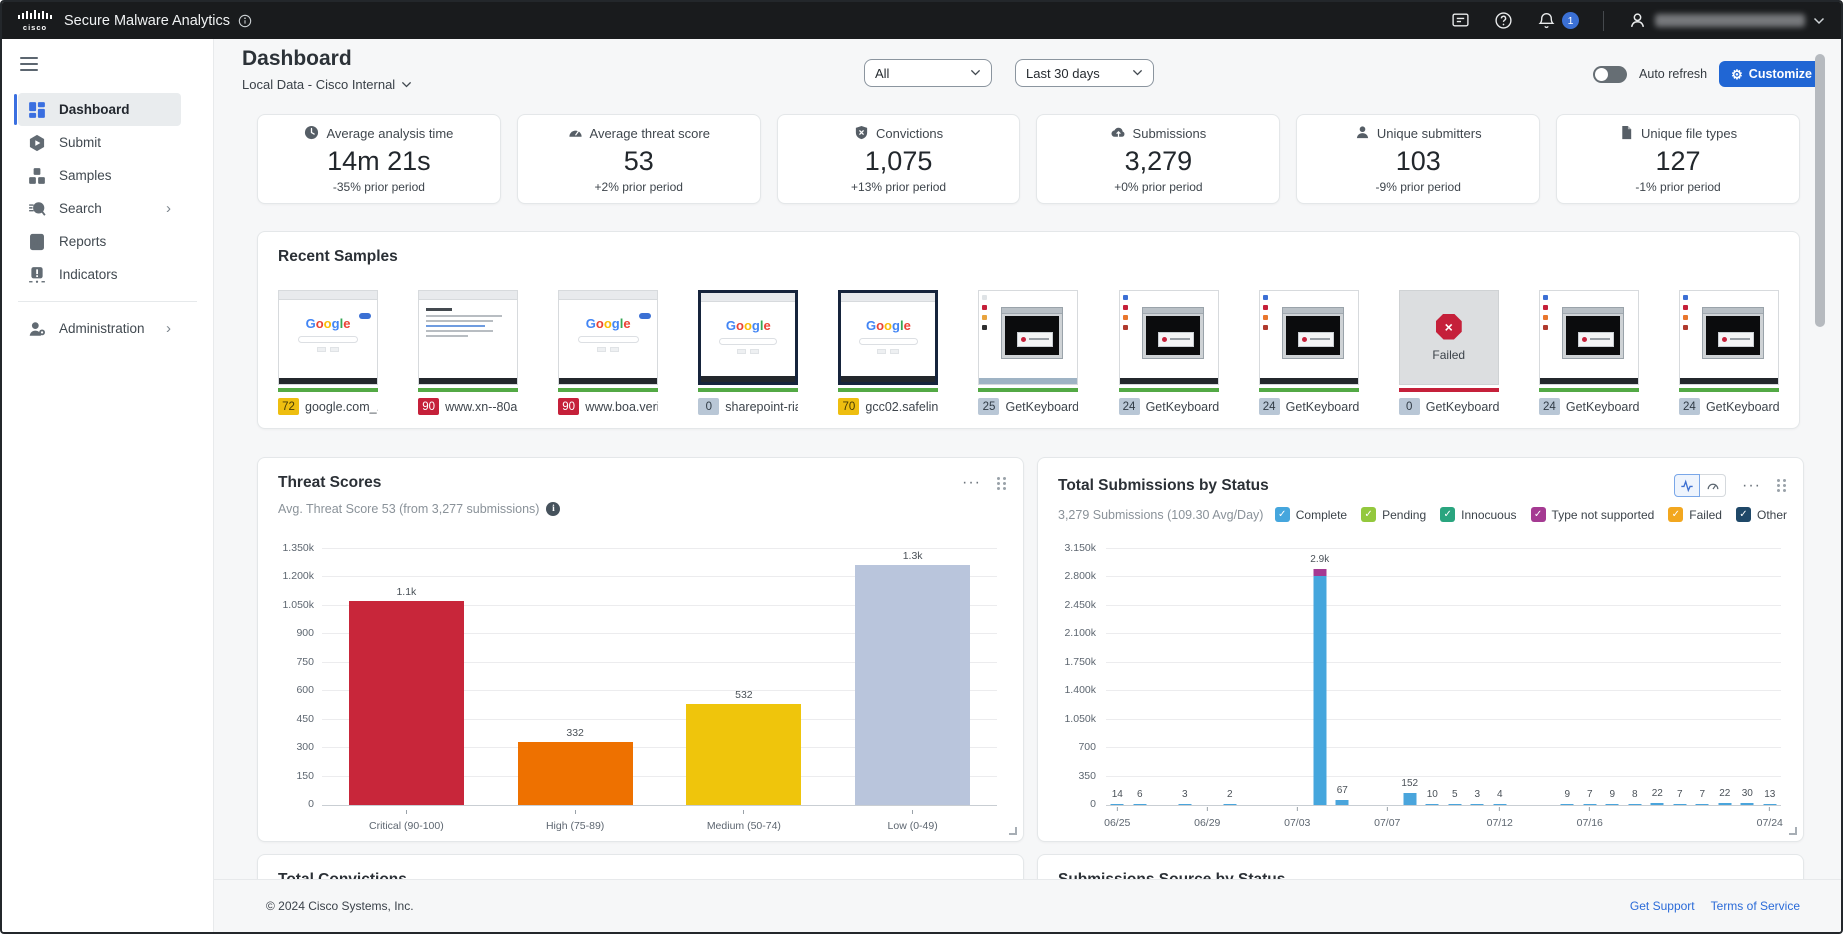  What do you see at coordinates (1418, 159) in the screenshot?
I see `stat-card: Unique submitters 103 -9% prior period` at bounding box center [1418, 159].